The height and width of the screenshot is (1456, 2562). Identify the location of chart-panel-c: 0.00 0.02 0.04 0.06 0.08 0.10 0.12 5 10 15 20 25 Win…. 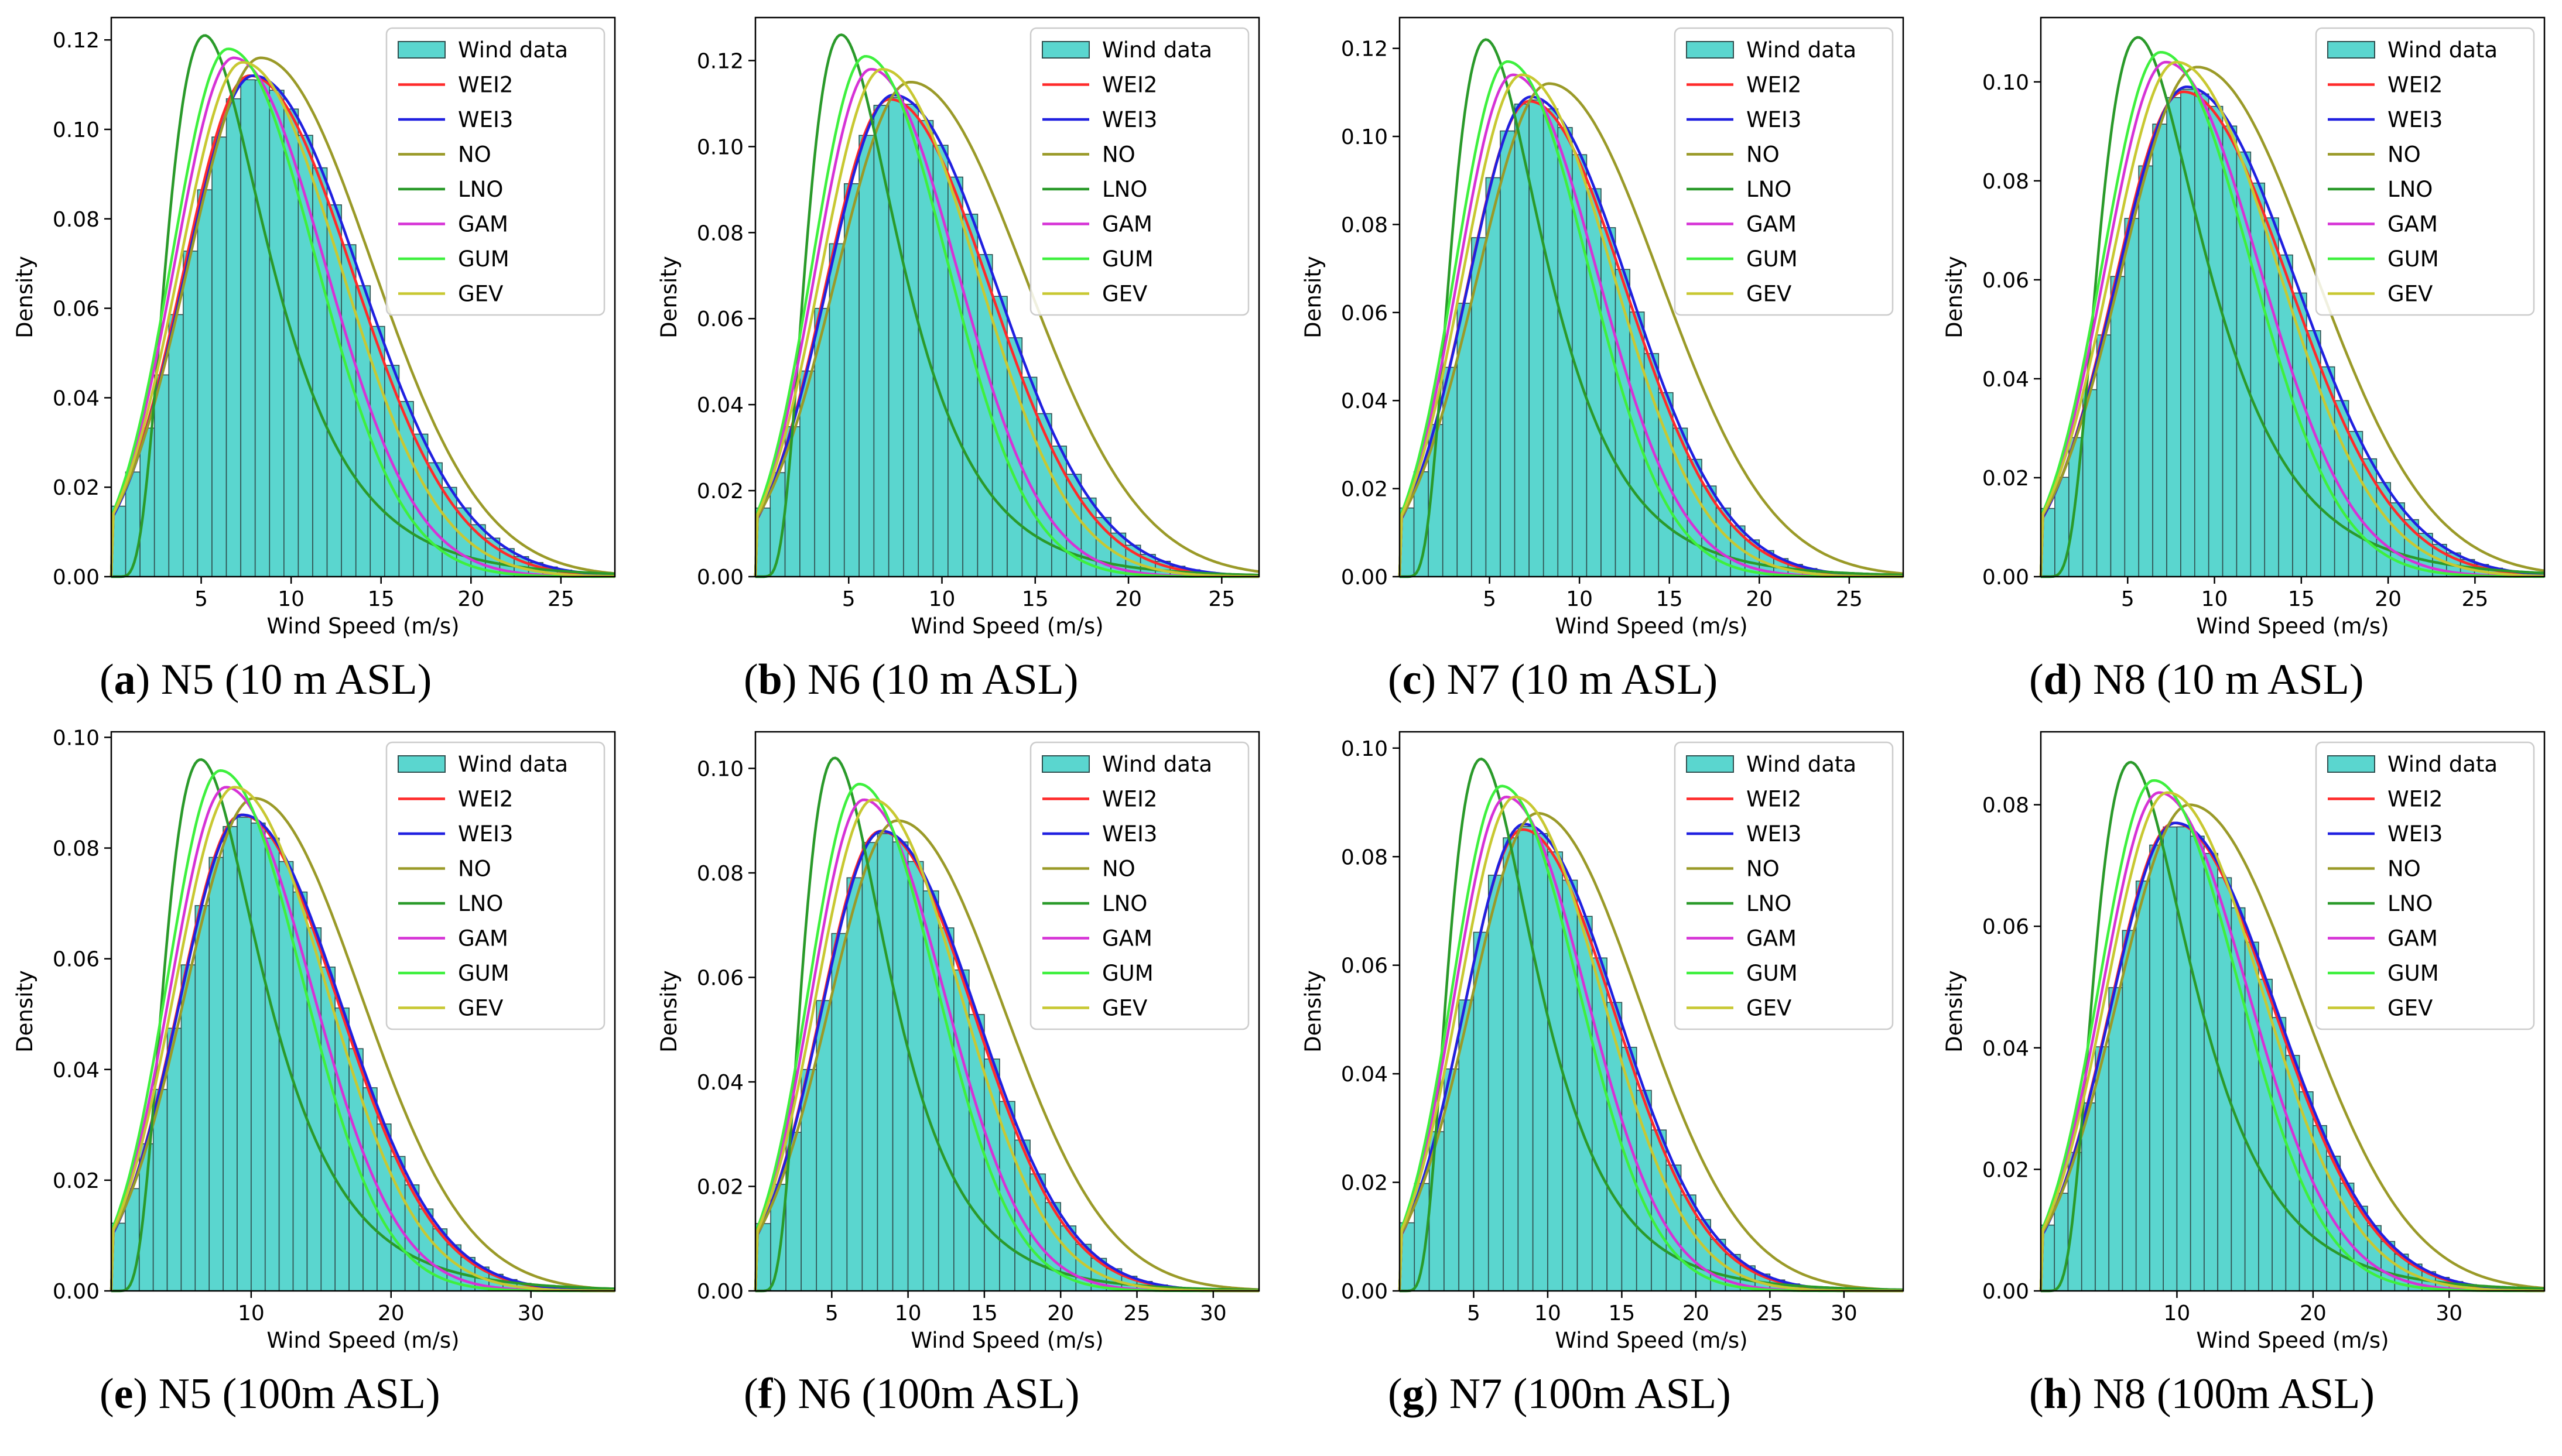
(1602, 360).